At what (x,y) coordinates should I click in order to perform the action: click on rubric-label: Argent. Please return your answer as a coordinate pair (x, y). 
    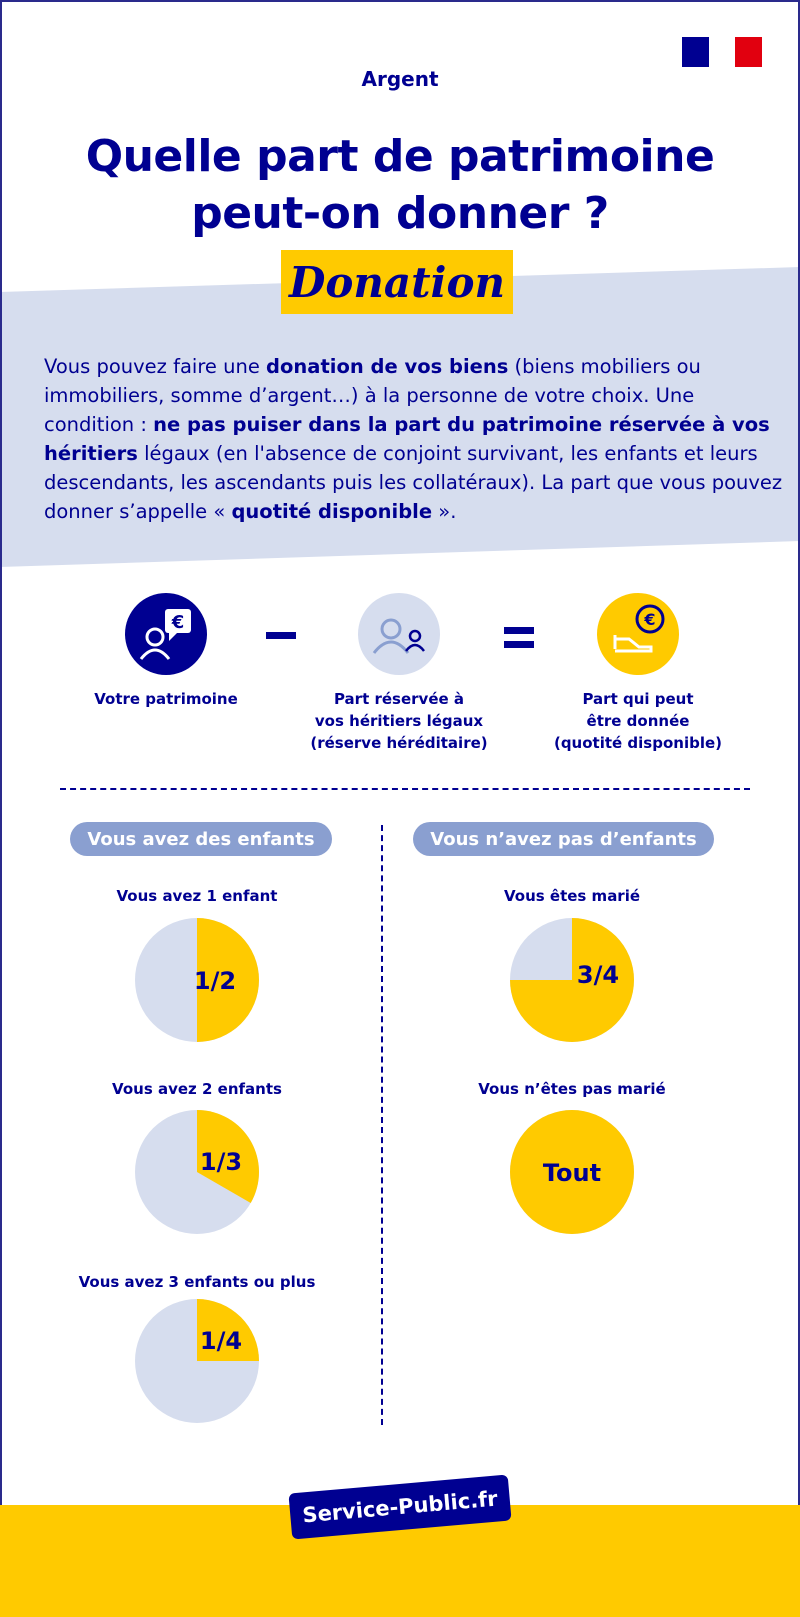
    Looking at the image, I should click on (400, 79).